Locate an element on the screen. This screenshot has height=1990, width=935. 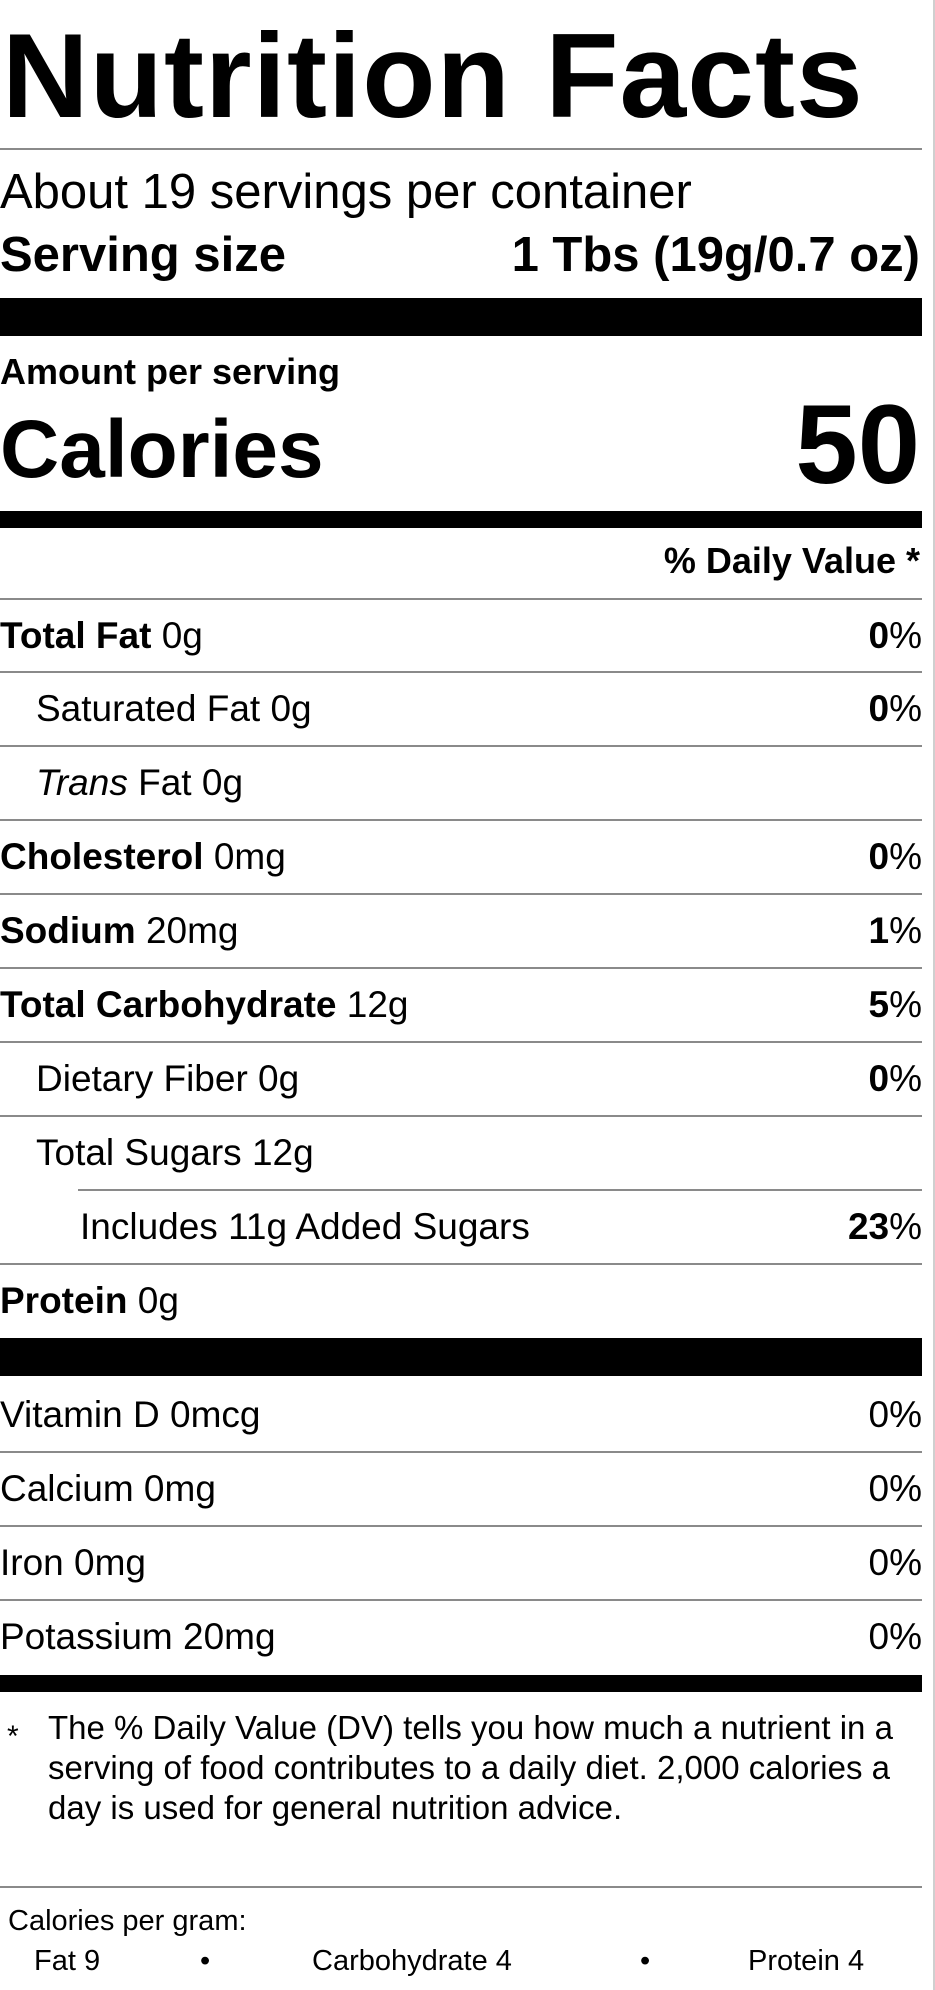
amount-per-serving: Amount per serving is located at coordinates (170, 371).